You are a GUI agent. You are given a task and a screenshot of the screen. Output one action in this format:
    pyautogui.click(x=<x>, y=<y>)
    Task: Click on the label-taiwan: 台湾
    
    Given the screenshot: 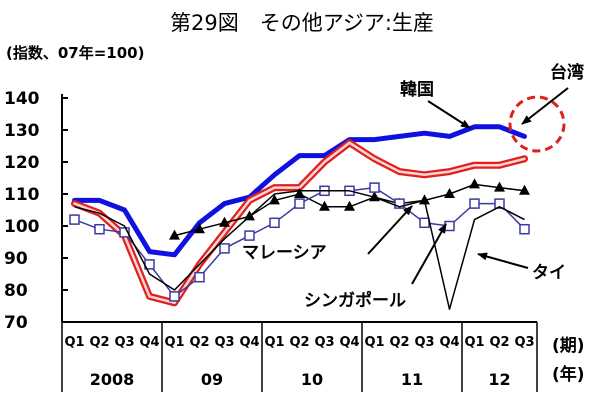 What is the action you would take?
    pyautogui.click(x=567, y=72)
    